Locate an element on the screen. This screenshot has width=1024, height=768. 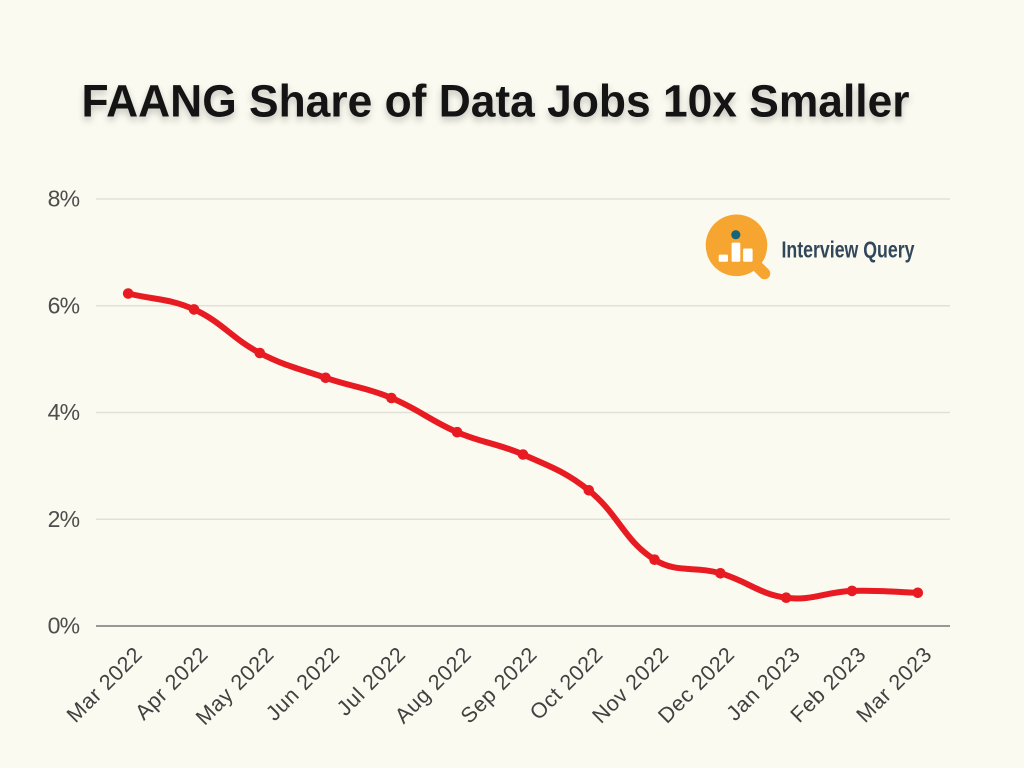
svg-text: 0% is located at coordinates (64, 626).